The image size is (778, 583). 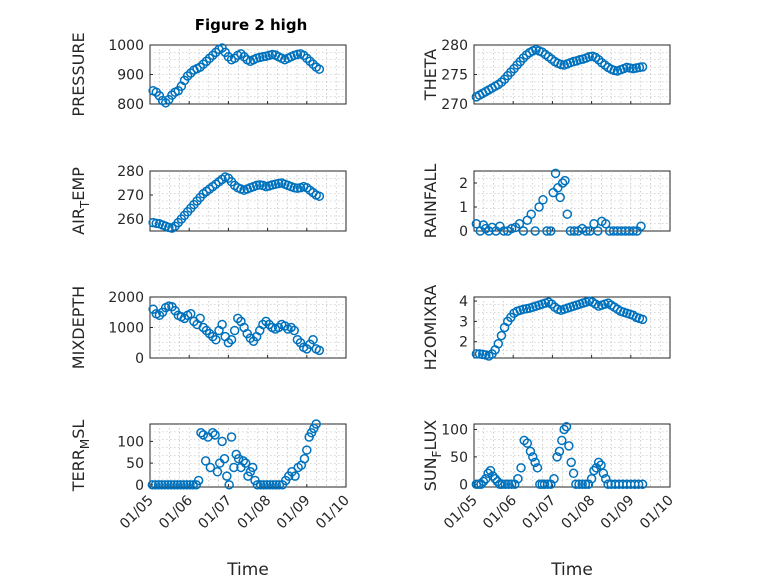 What do you see at coordinates (126, 298) in the screenshot?
I see `y-tick-label: 2000` at bounding box center [126, 298].